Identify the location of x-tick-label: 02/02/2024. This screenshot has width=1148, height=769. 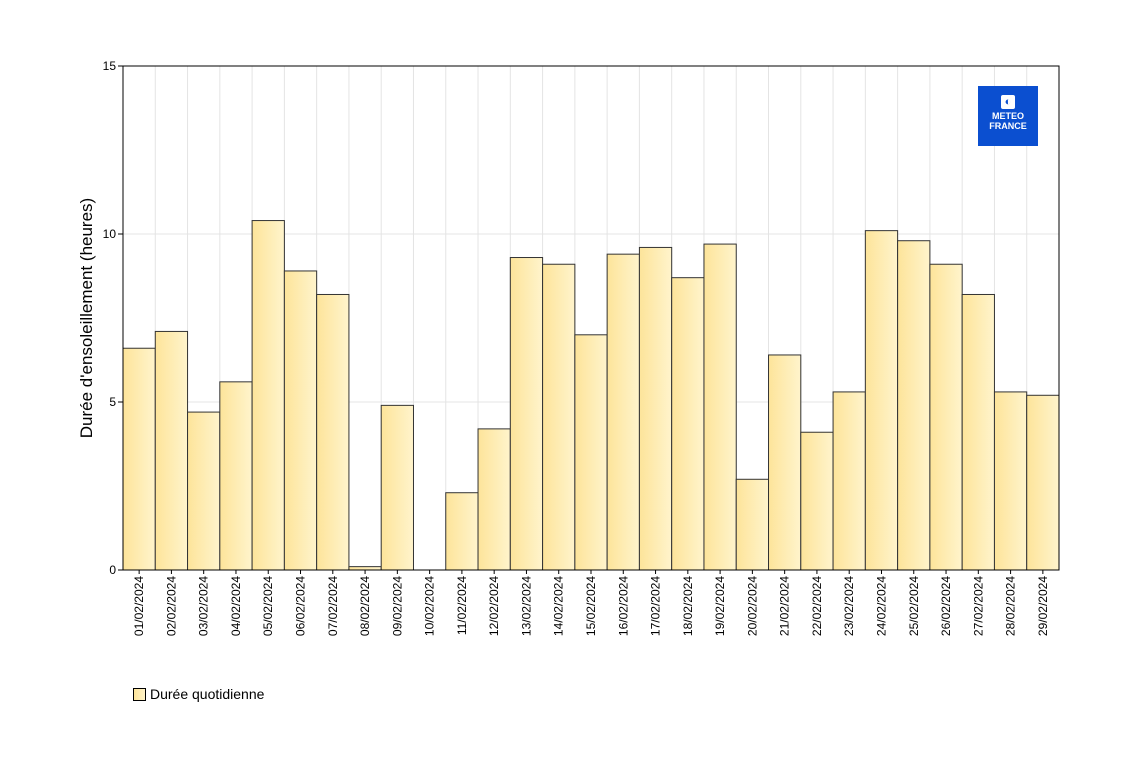
(171, 606).